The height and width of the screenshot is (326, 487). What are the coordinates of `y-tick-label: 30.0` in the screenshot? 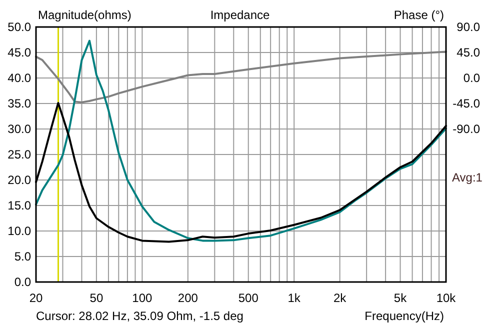 It's located at (20, 129).